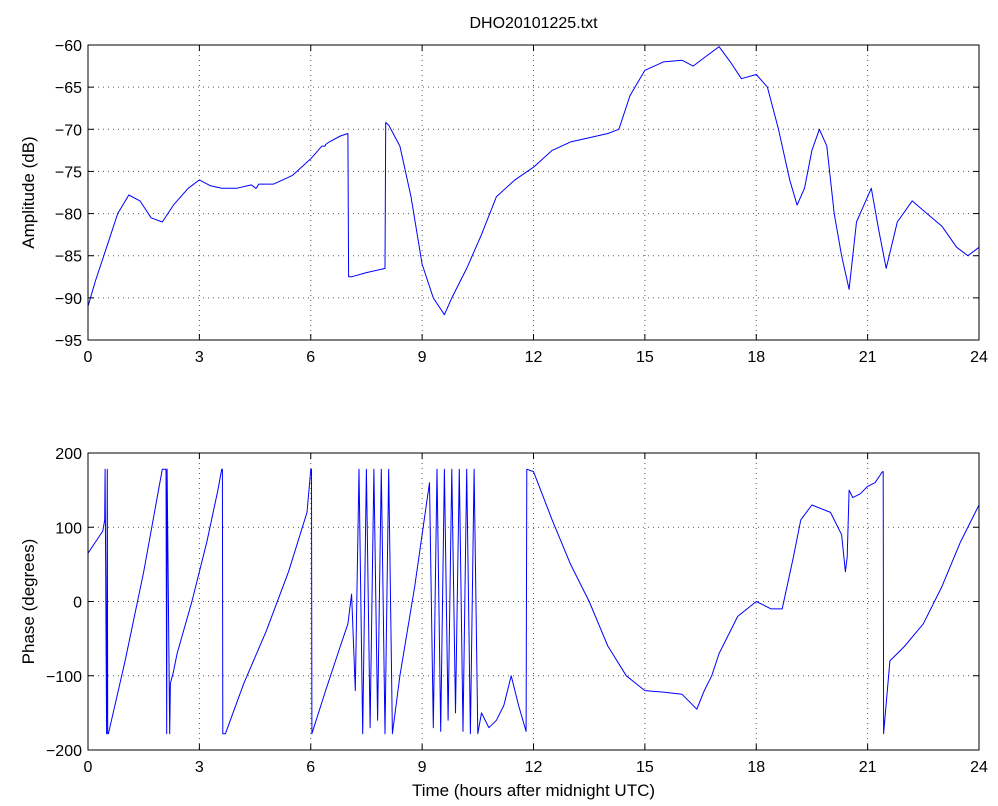  Describe the element at coordinates (68, 454) in the screenshot. I see `phase-ytick-label: 200` at that location.